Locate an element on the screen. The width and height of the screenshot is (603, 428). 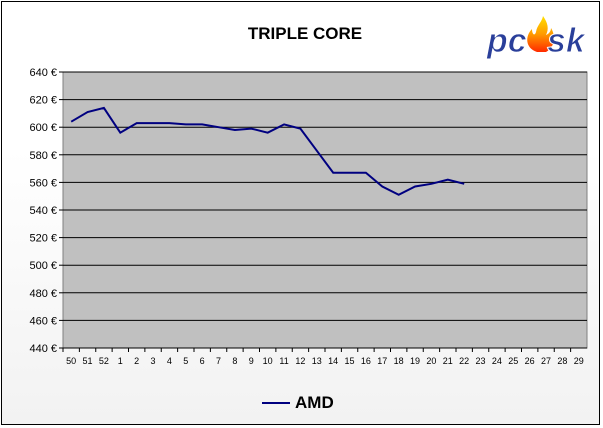
legend-label-amd: AMD is located at coordinates (314, 402).